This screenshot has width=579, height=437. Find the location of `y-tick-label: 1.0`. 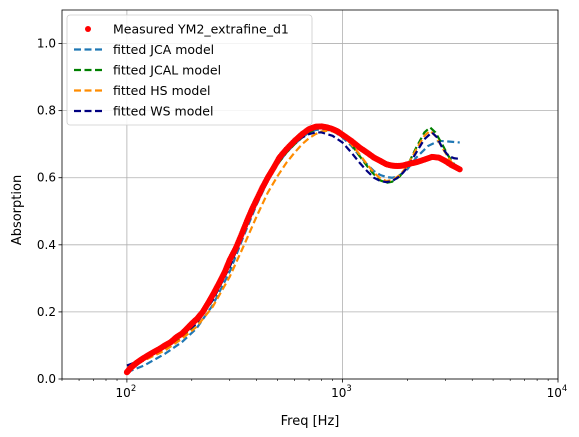

y-tick-label: 1.0 is located at coordinates (46, 44).